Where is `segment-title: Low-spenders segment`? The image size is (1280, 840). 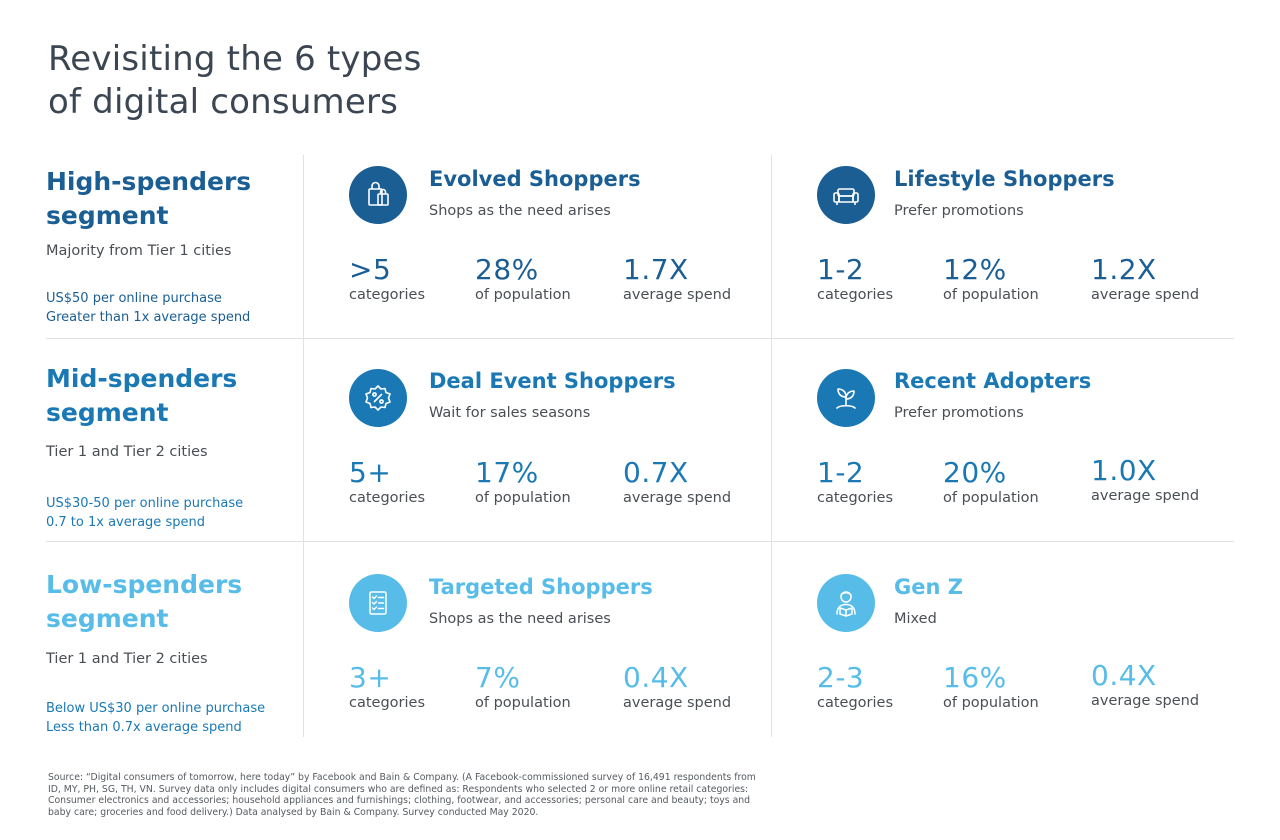
segment-title: Low-spenders segment is located at coordinates (144, 602).